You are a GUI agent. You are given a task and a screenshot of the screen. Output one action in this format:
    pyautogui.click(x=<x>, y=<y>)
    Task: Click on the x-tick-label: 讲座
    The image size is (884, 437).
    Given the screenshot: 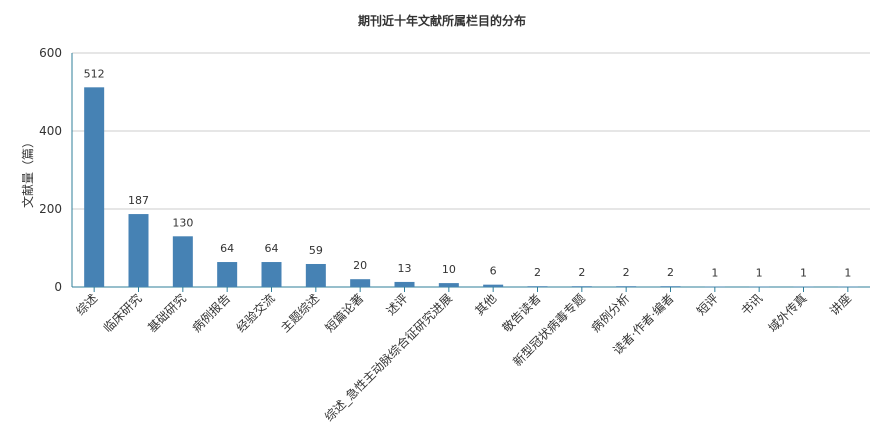 What is the action you would take?
    pyautogui.click(x=840, y=305)
    